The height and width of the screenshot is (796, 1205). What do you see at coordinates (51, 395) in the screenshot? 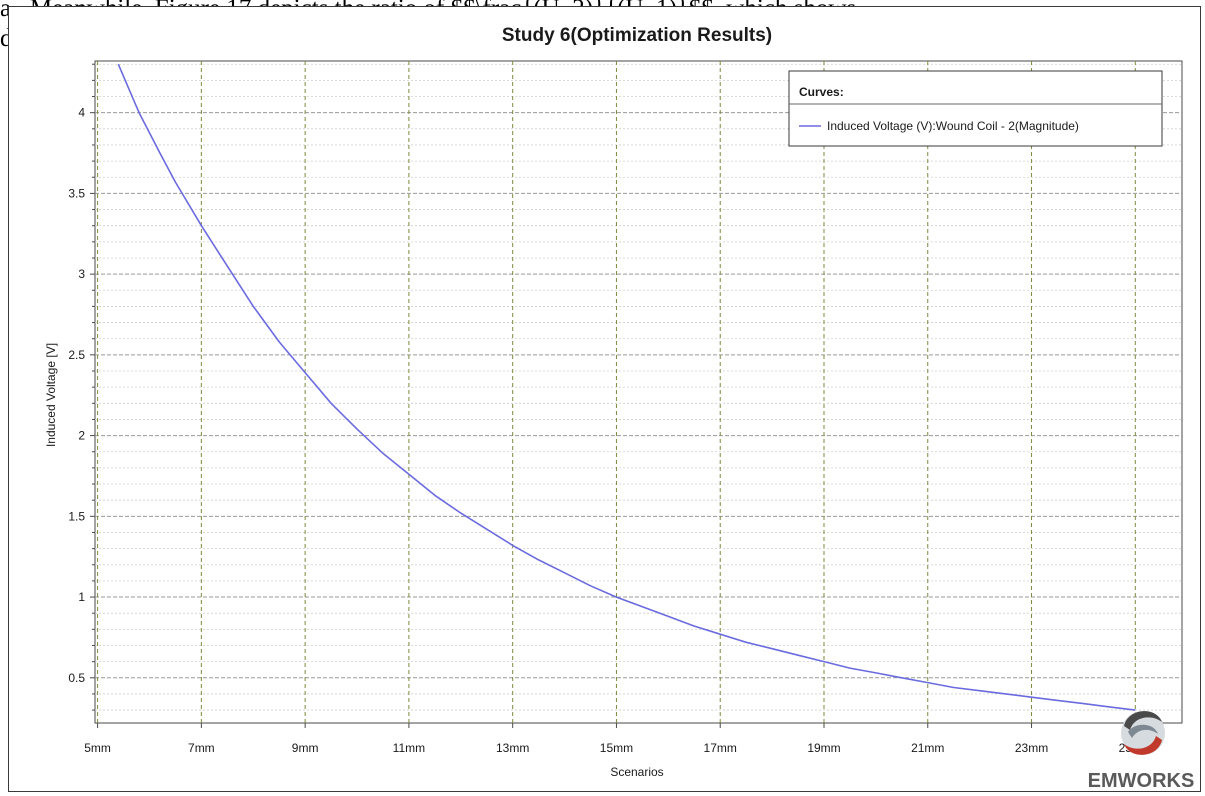
I see `y-axis-label: Induced Voltage [V]` at bounding box center [51, 395].